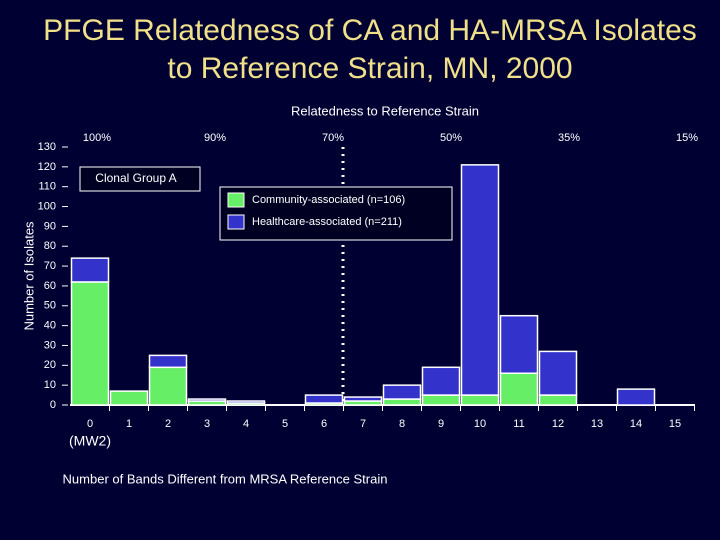  What do you see at coordinates (50, 326) in the screenshot?
I see `y-tick-label: 40` at bounding box center [50, 326].